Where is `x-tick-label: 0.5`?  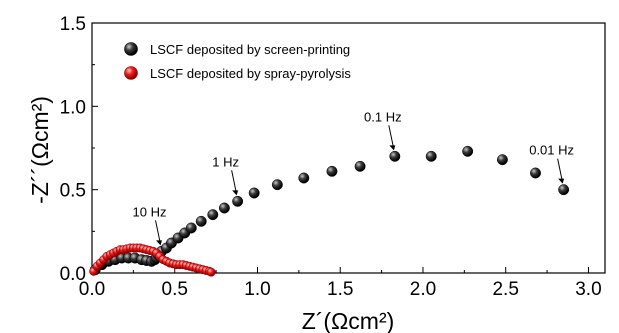
x-tick-label: 0.5 is located at coordinates (175, 289).